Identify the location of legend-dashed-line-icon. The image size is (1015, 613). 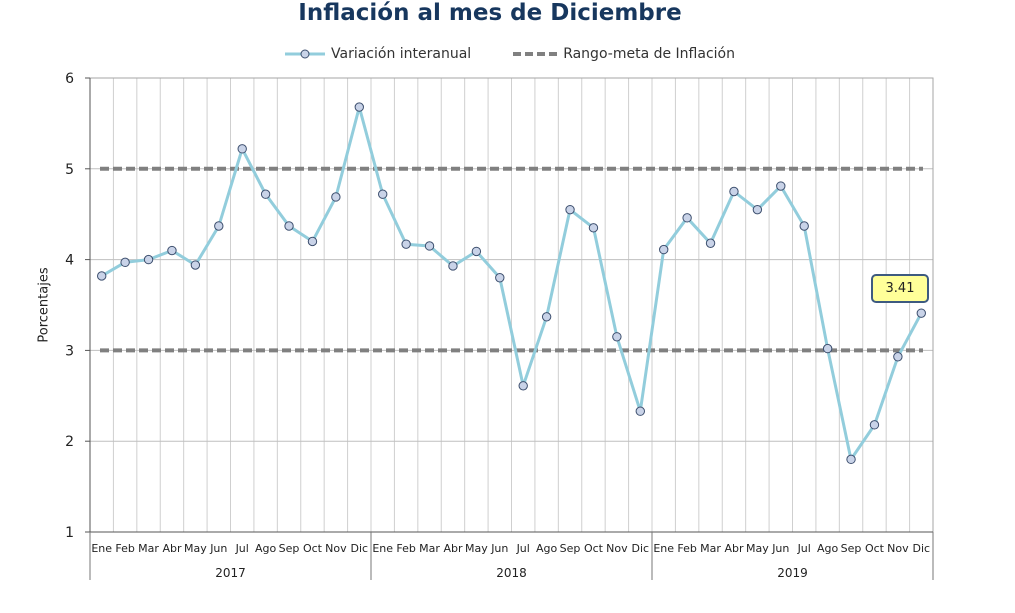
(535, 54).